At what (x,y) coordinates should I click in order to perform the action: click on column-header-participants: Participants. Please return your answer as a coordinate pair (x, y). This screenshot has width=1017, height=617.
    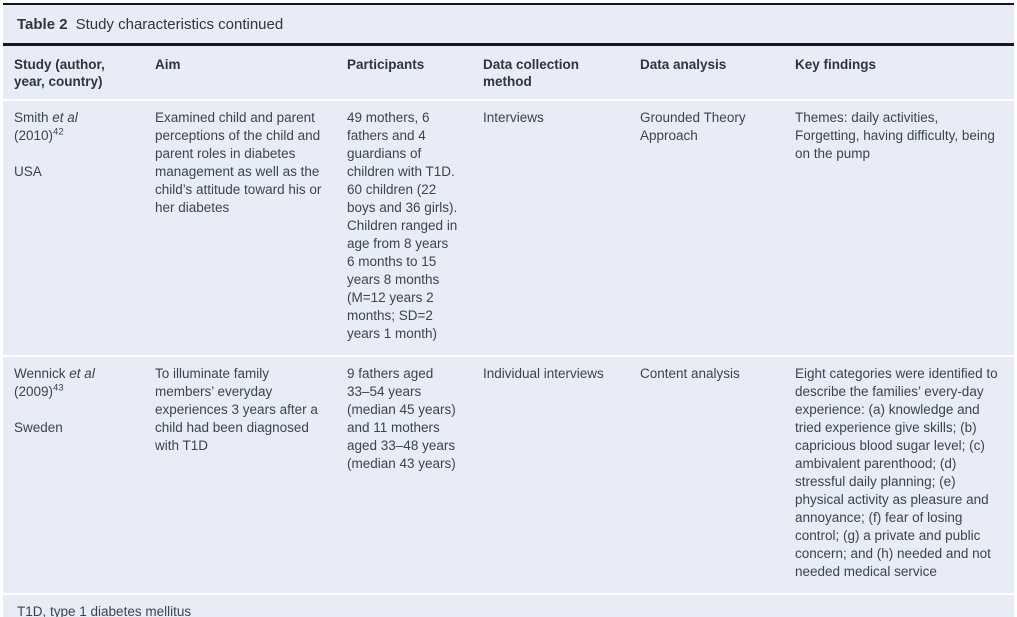
    Looking at the image, I should click on (404, 73).